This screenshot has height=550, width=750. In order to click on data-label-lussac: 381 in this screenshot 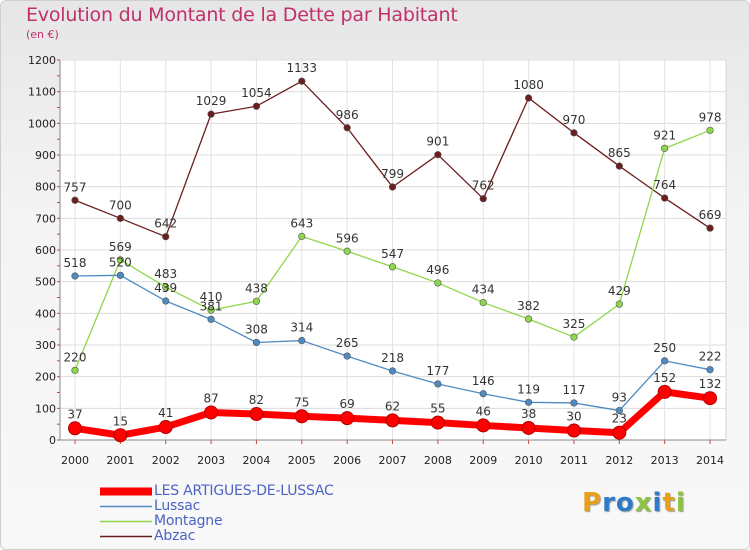, I will do `click(211, 306)`.